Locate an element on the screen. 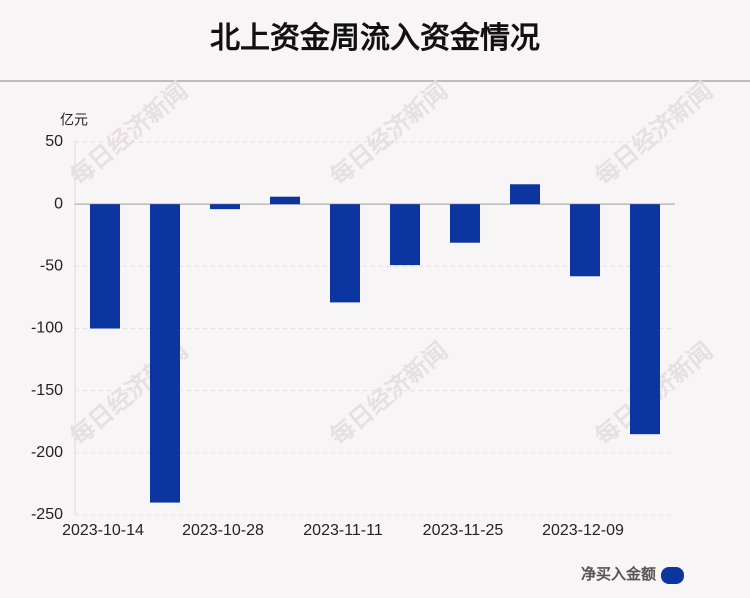  x-tick-label: 2023-12-09 is located at coordinates (583, 530).